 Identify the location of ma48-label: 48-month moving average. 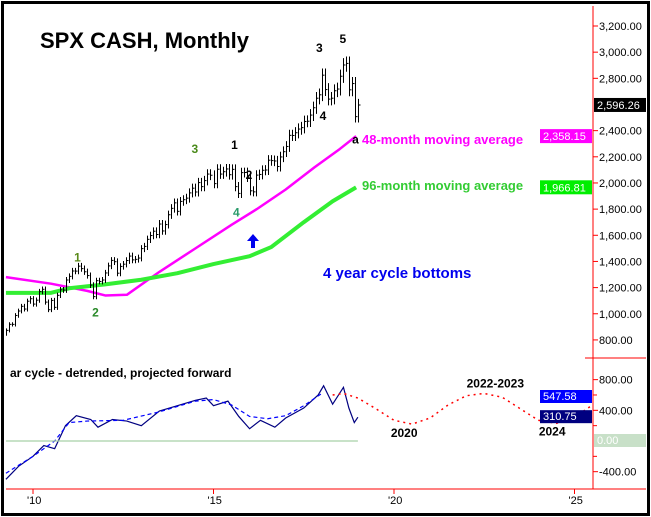
(442, 139).